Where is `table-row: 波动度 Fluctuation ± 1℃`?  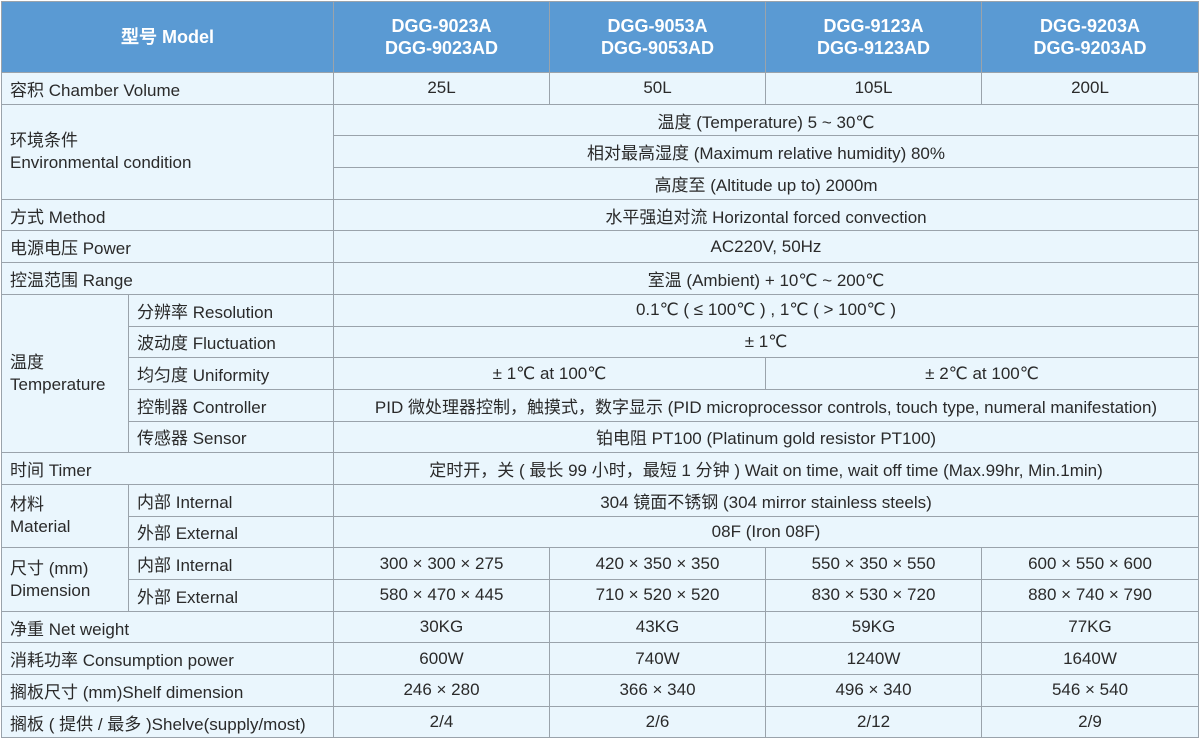 table-row: 波动度 Fluctuation ± 1℃ is located at coordinates (600, 342).